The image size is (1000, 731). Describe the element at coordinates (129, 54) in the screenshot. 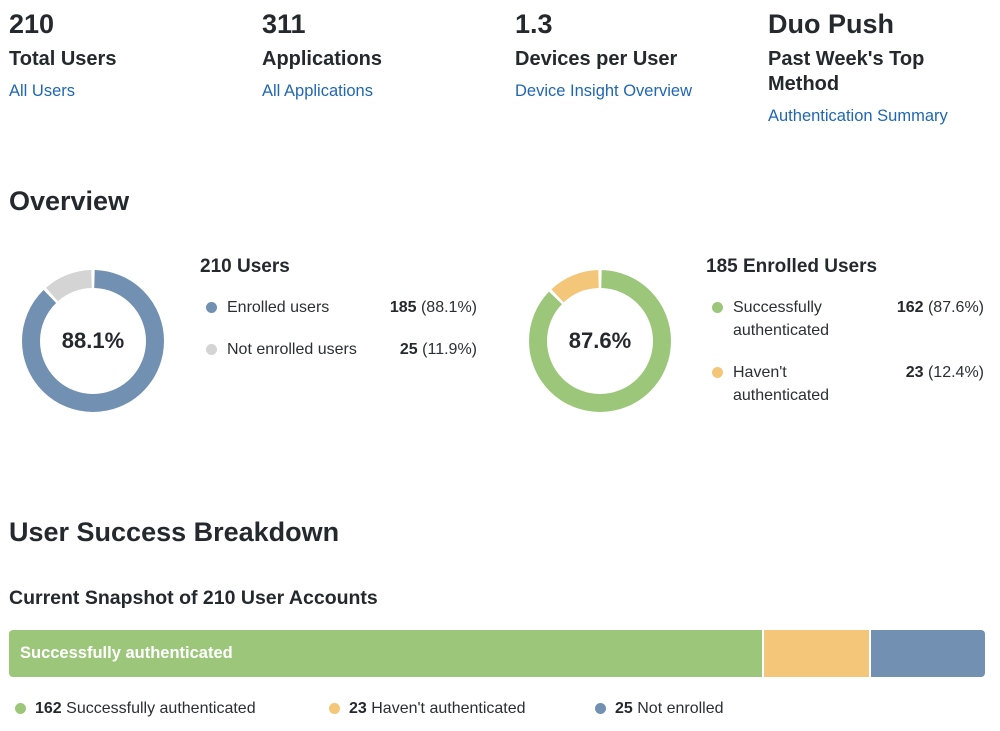

I see `stat-total-users: 210 Total Users All Users` at that location.